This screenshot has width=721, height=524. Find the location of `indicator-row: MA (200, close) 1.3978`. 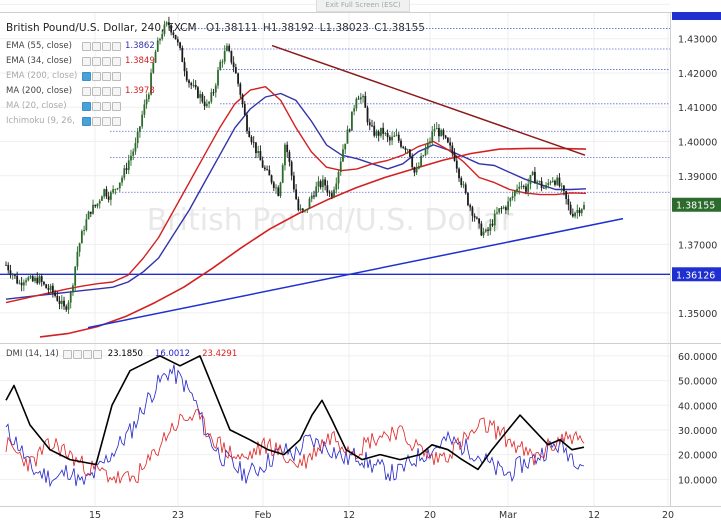

indicator-row: MA (200, close) 1.3978 is located at coordinates (80, 91).